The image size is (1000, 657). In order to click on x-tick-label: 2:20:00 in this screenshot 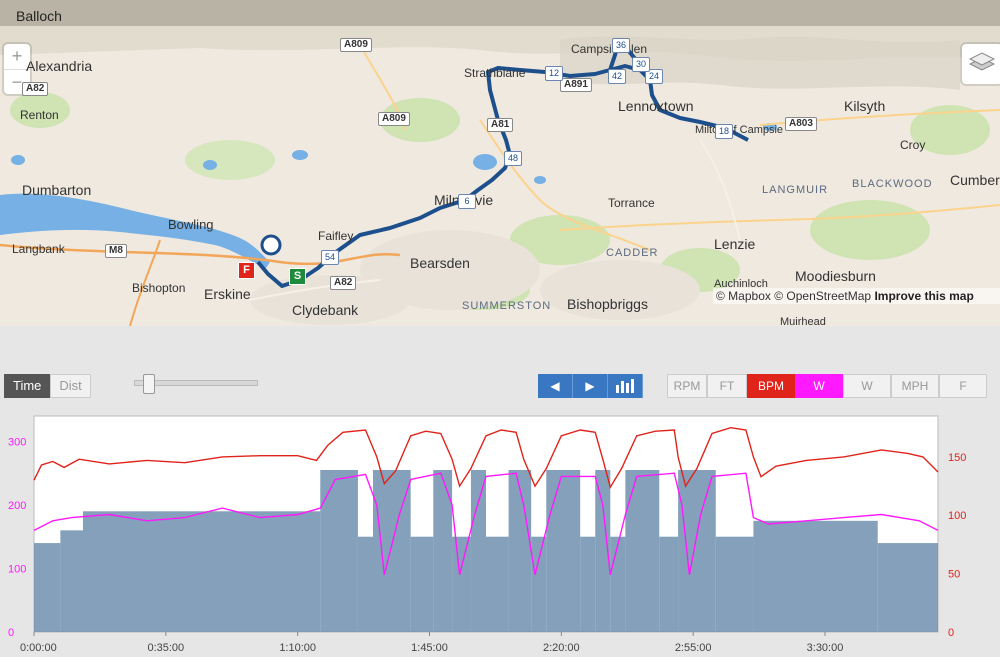, I will do `click(561, 648)`.